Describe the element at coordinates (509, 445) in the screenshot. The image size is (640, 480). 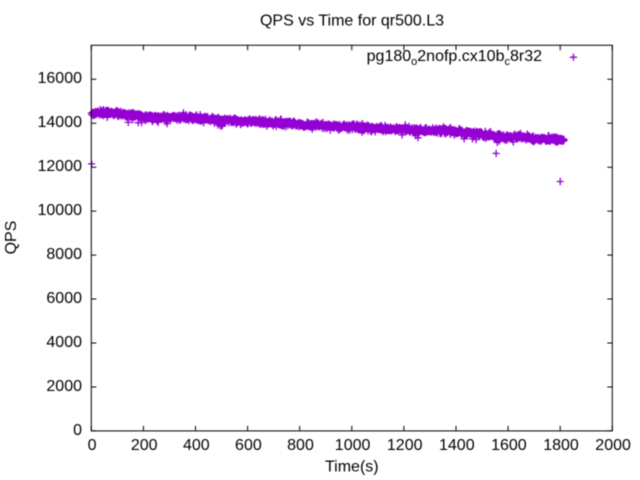
I see `svg-text: 1600` at that location.